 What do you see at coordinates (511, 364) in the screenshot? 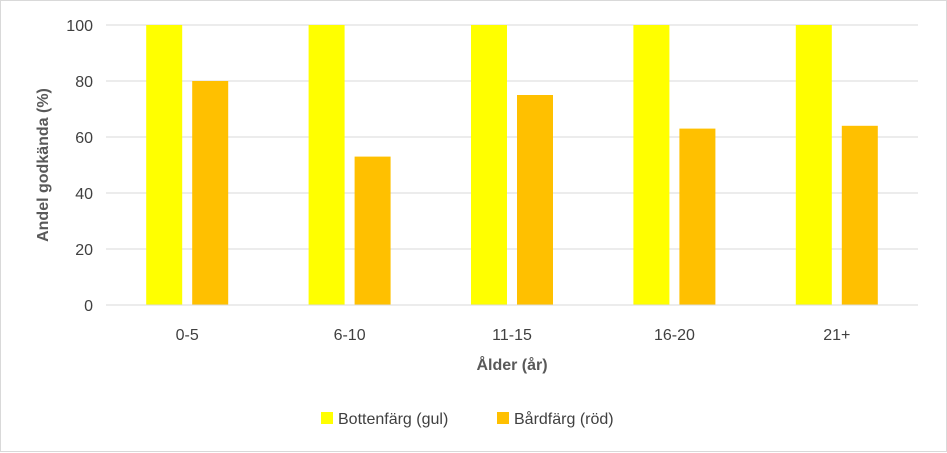
I see `x-axis-title: Ålder (år)` at bounding box center [511, 364].